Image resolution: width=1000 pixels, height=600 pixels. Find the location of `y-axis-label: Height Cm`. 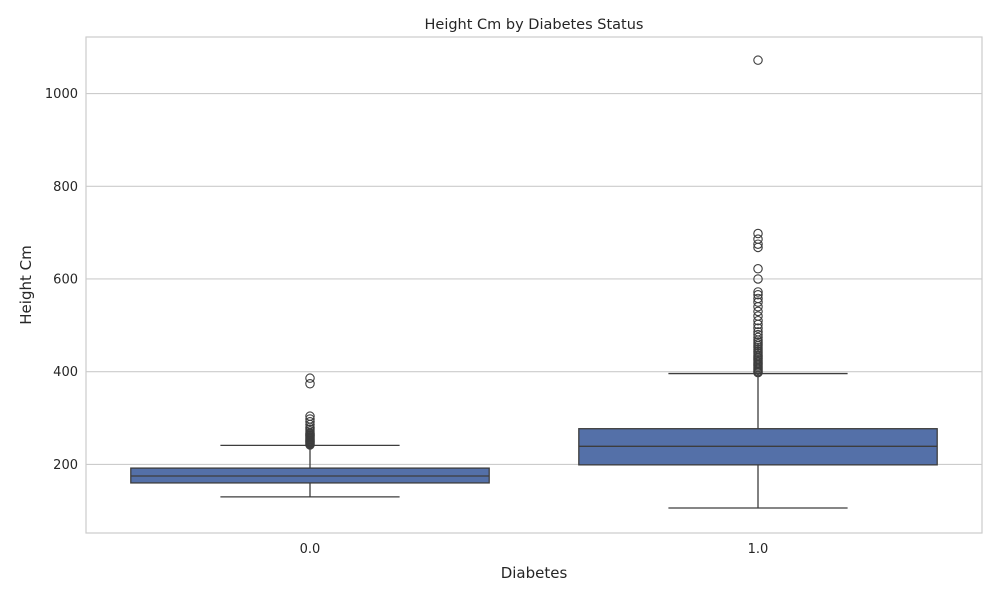

y-axis-label: Height Cm is located at coordinates (26, 284).